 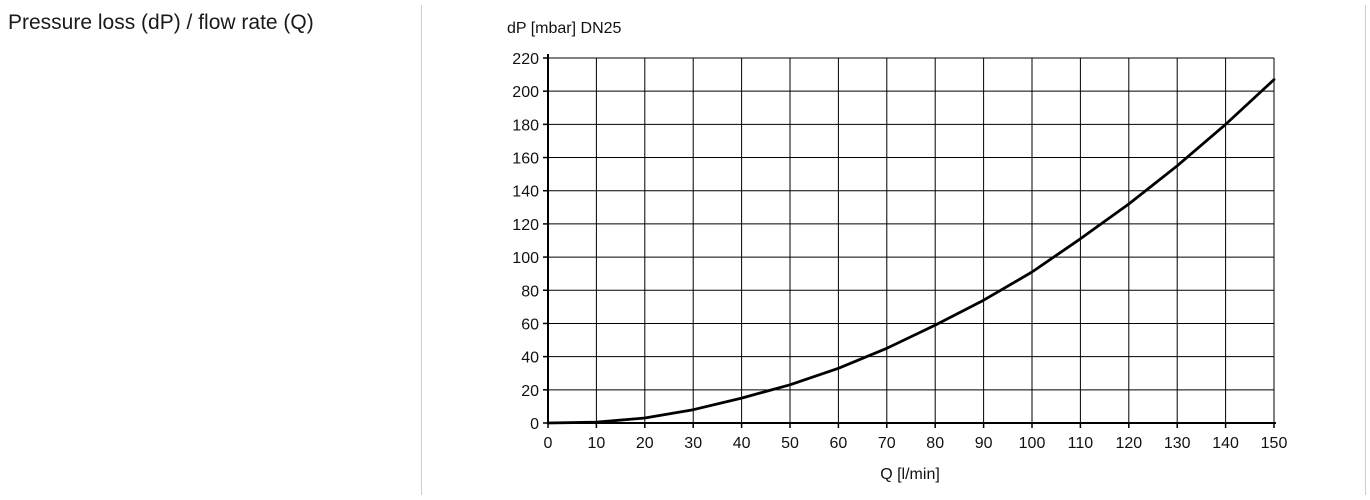 I want to click on x-tick-label: 50, so click(x=790, y=443).